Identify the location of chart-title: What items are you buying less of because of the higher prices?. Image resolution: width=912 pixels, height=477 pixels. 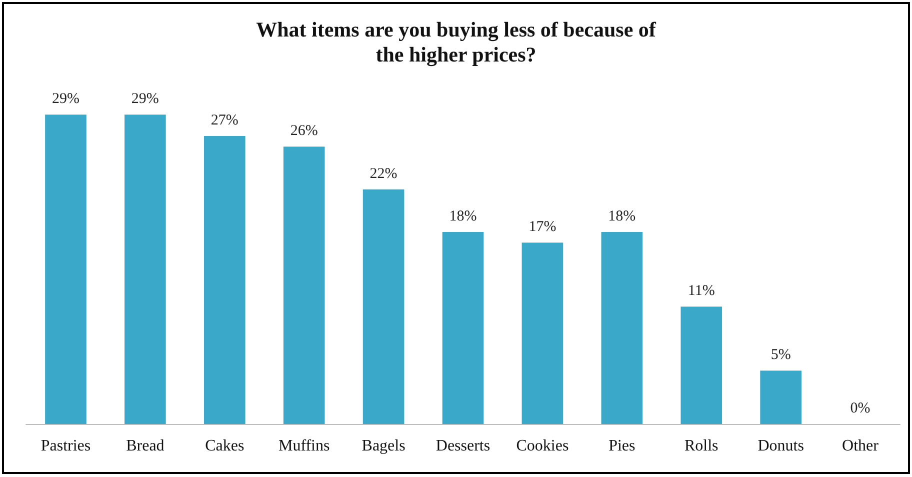
(456, 42).